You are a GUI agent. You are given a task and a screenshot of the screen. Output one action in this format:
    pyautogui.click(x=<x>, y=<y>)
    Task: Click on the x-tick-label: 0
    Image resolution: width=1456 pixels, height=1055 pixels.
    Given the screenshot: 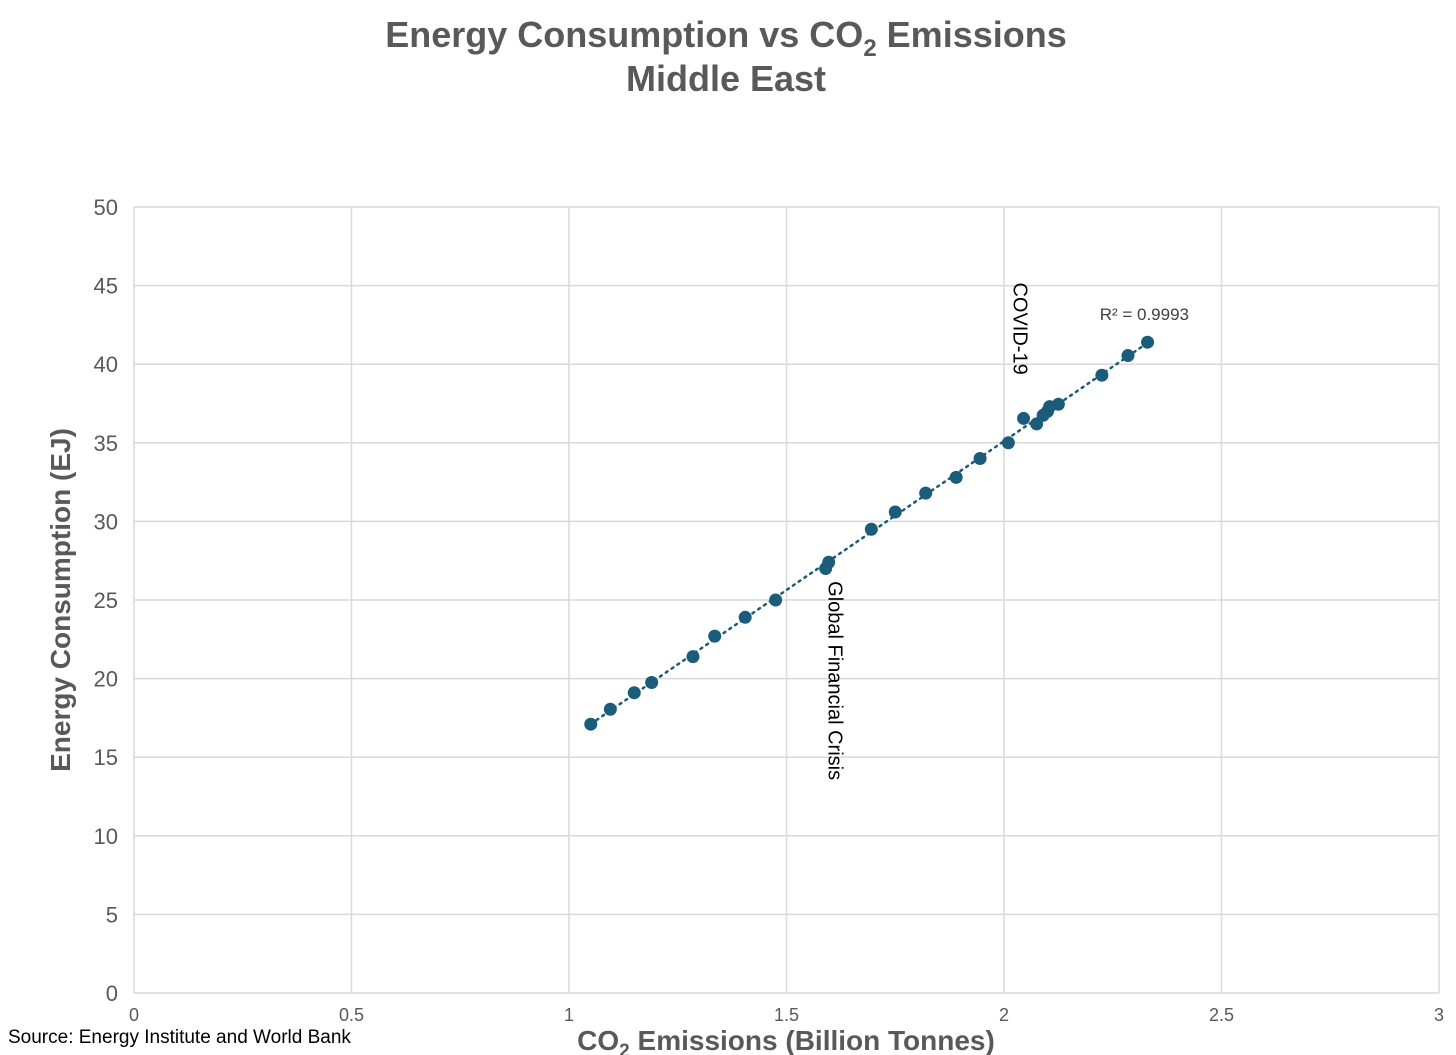 What is the action you would take?
    pyautogui.click(x=134, y=1015)
    